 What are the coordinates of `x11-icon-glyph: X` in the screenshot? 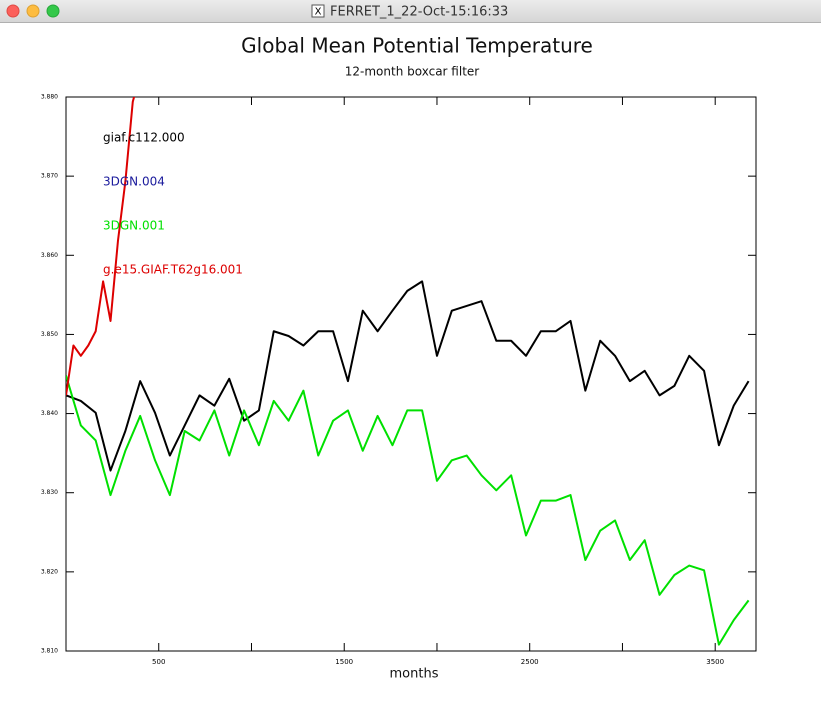 It's located at (318, 12).